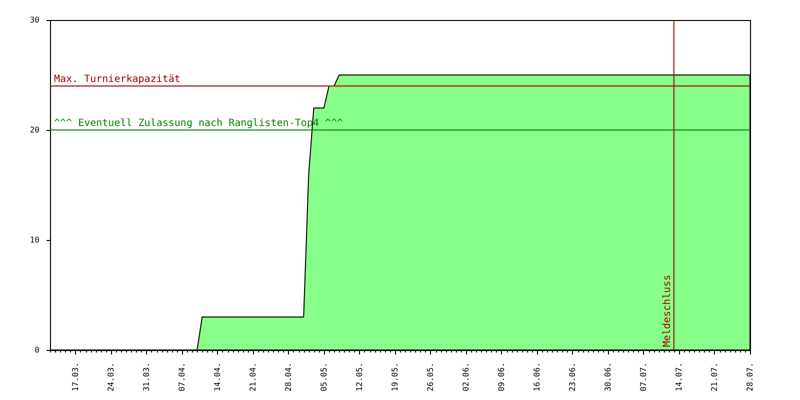 This screenshot has width=800, height=400. What do you see at coordinates (572, 377) in the screenshot?
I see `x-tick-label: 23.06.` at bounding box center [572, 377].